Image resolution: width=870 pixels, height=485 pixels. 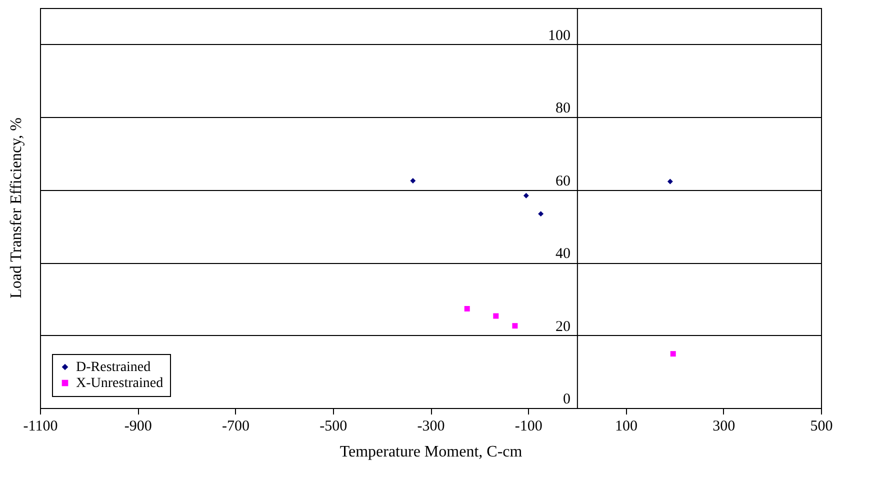 What do you see at coordinates (562, 108) in the screenshot?
I see `y-tick-label: 80` at bounding box center [562, 108].